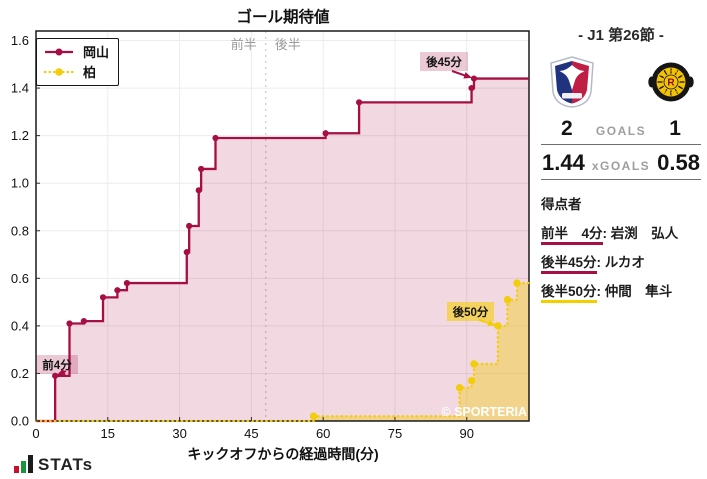 The height and width of the screenshot is (479, 707). I want to click on goal-annotation: 前4分, so click(57, 365).